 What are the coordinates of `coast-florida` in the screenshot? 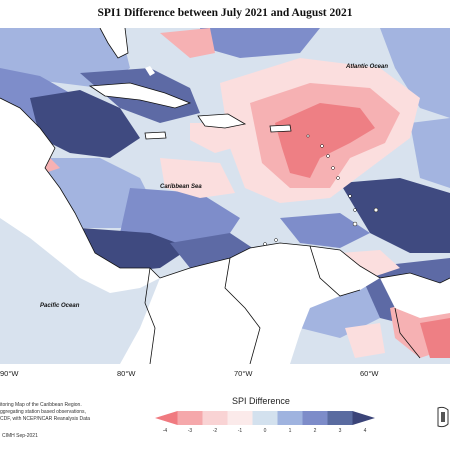 It's located at (114, 43).